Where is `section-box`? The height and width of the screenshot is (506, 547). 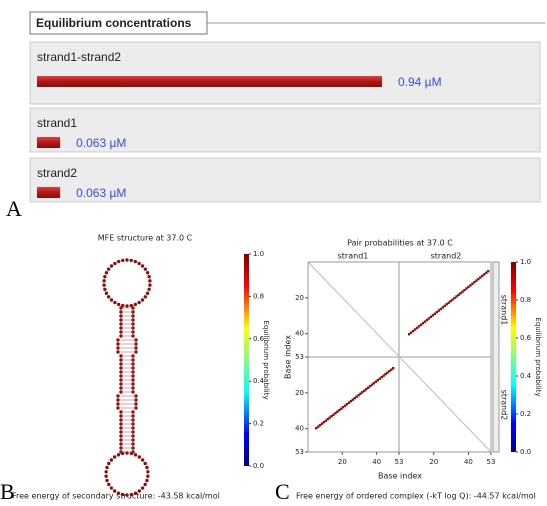 section-box is located at coordinates (118, 23).